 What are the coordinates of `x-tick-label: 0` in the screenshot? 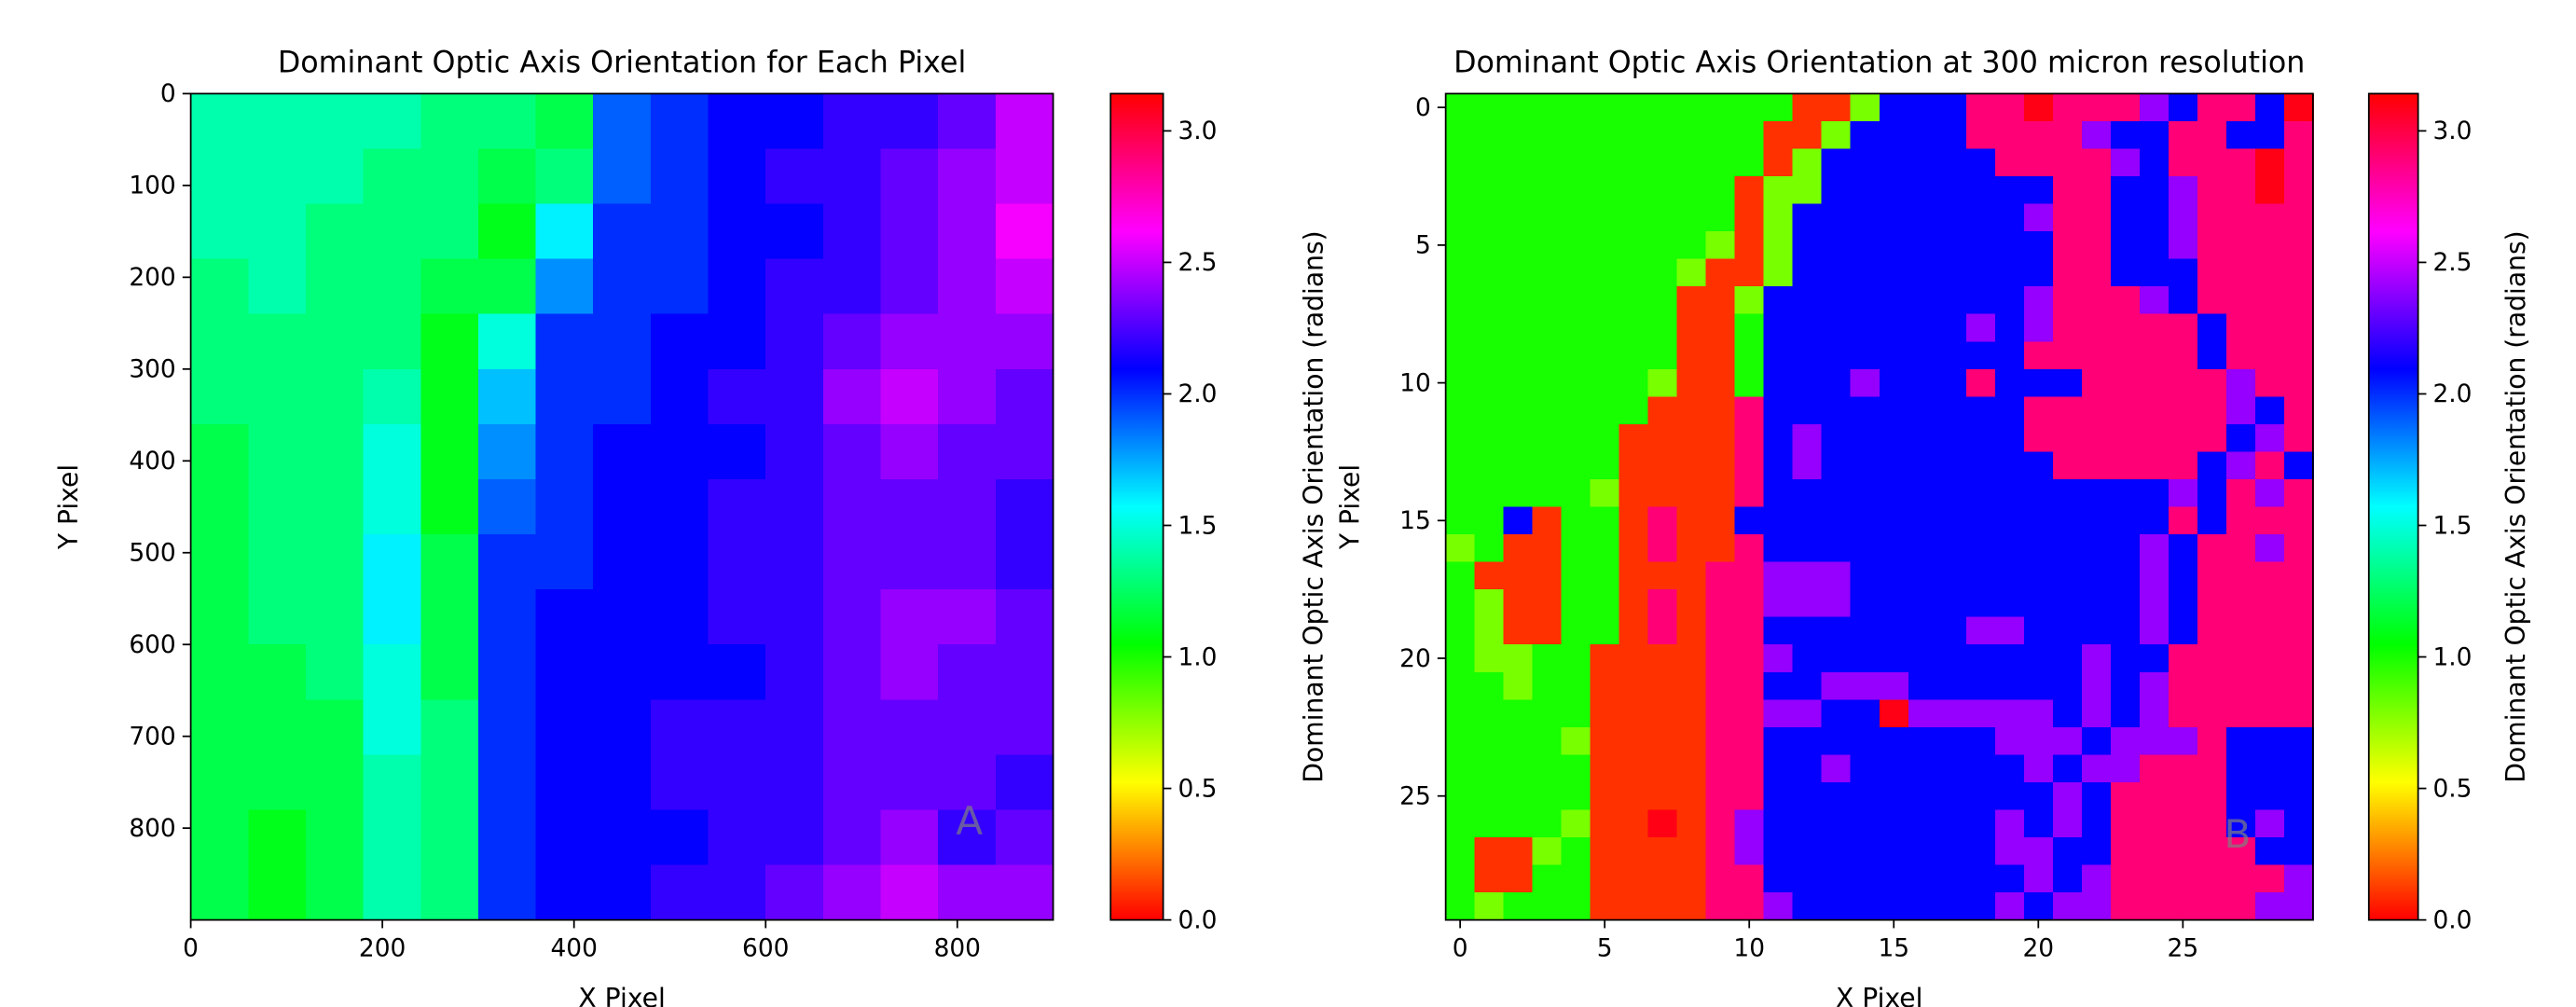 It's located at (191, 947).